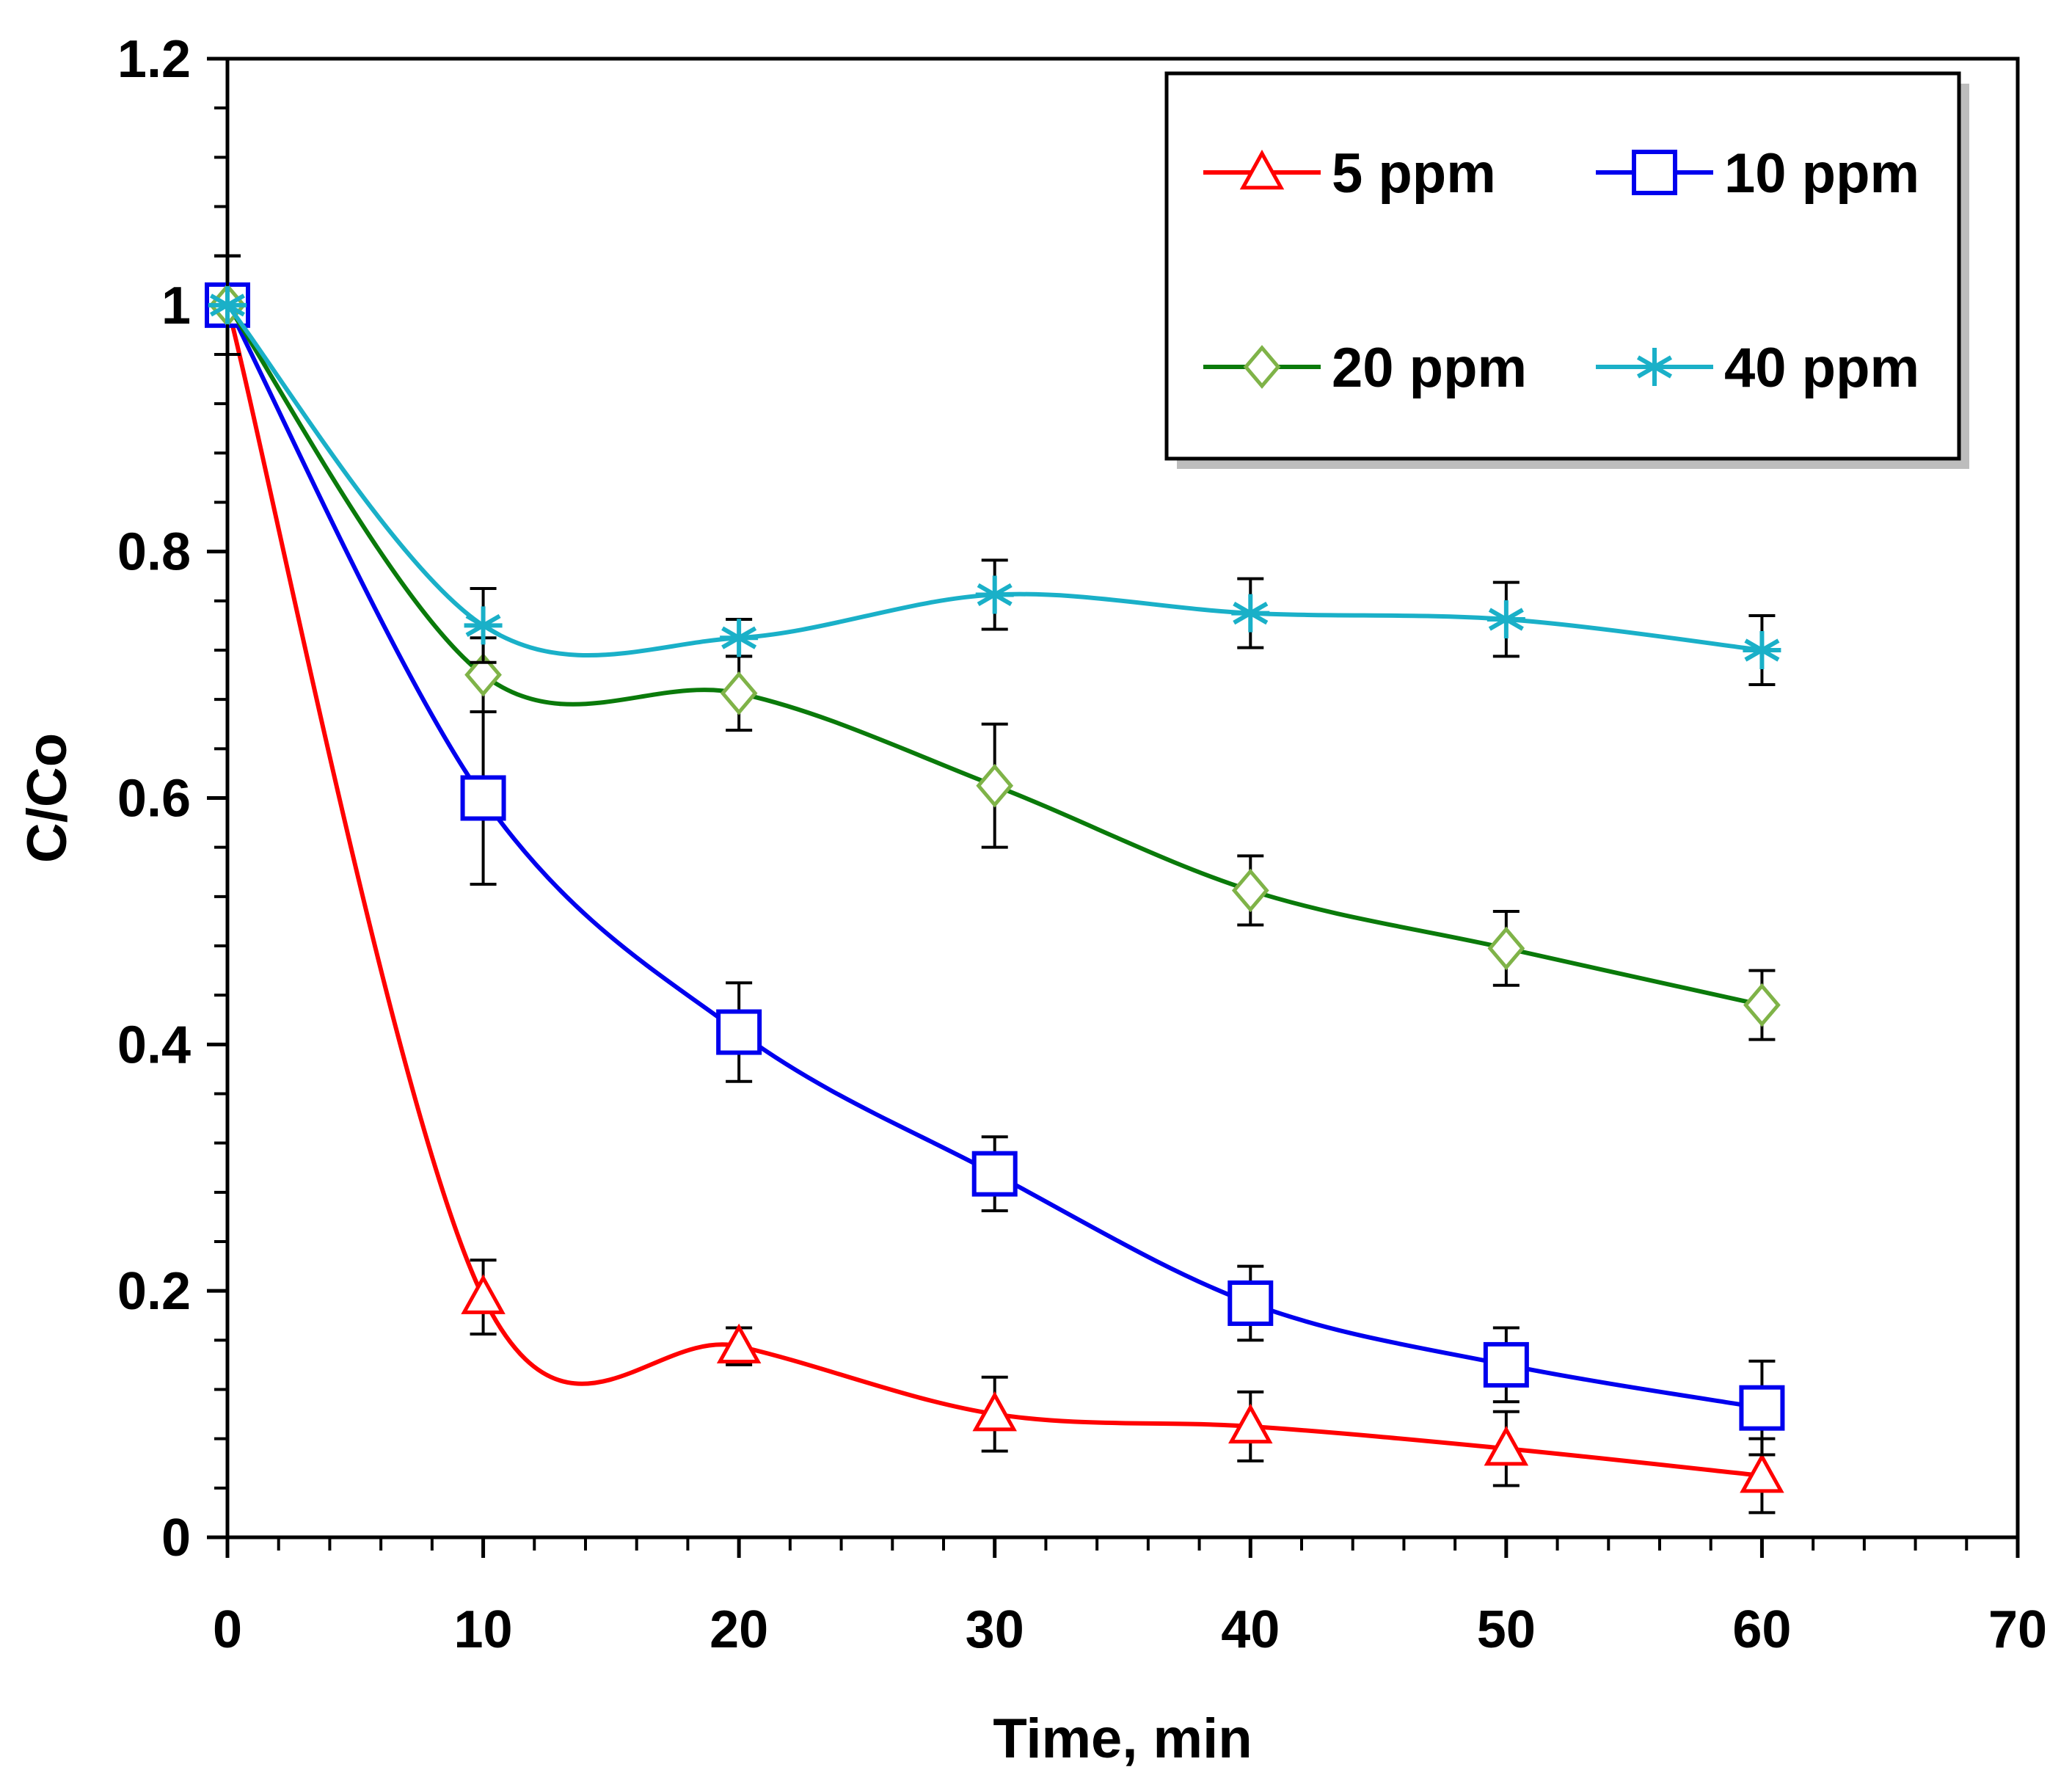  Describe the element at coordinates (154, 799) in the screenshot. I see `y-tick-label: 0.6` at that location.